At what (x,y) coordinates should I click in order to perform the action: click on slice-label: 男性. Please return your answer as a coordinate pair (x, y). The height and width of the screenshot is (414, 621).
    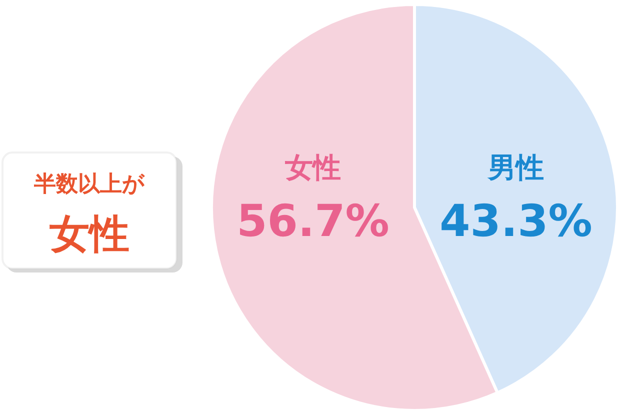
    Looking at the image, I should click on (515, 167).